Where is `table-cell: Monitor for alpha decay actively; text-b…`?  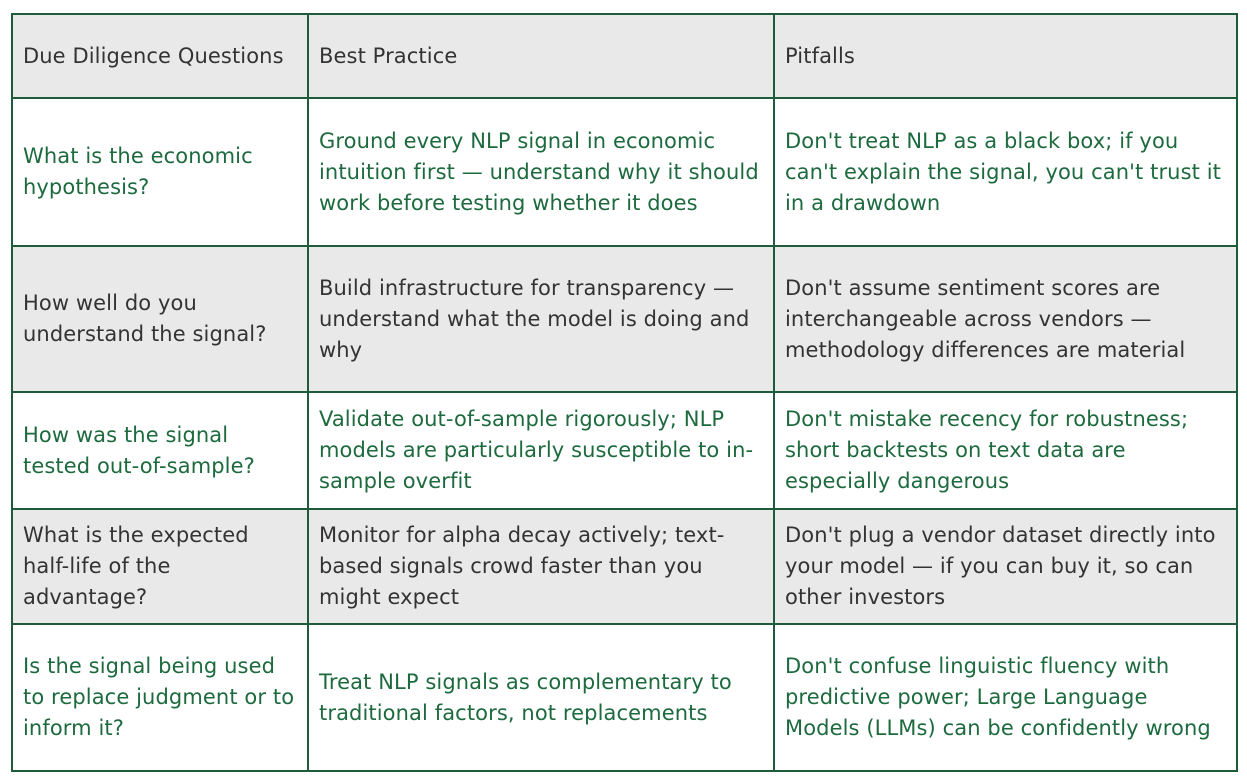 table-cell: Monitor for alpha decay actively; text-b… is located at coordinates (541, 566).